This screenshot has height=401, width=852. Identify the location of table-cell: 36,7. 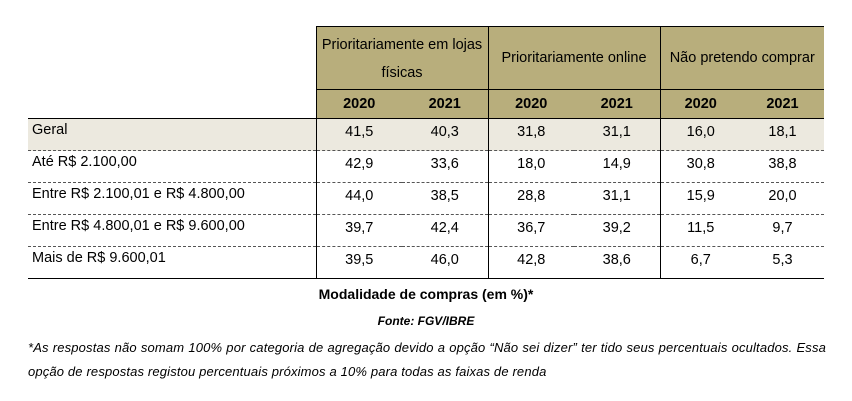
(530, 230).